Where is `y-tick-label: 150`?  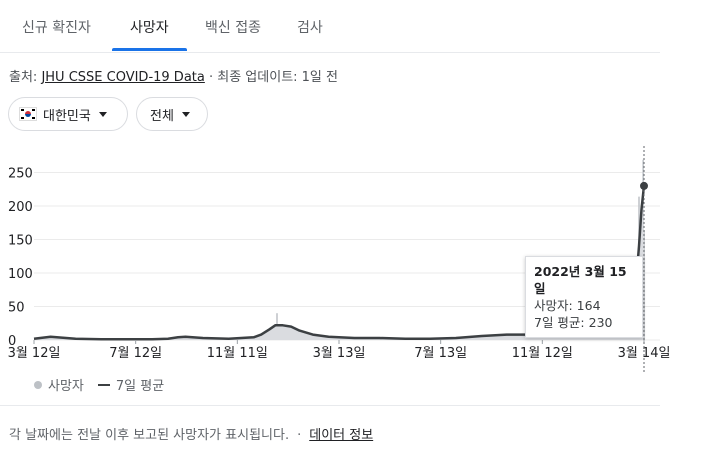
y-tick-label: 150 is located at coordinates (20, 241).